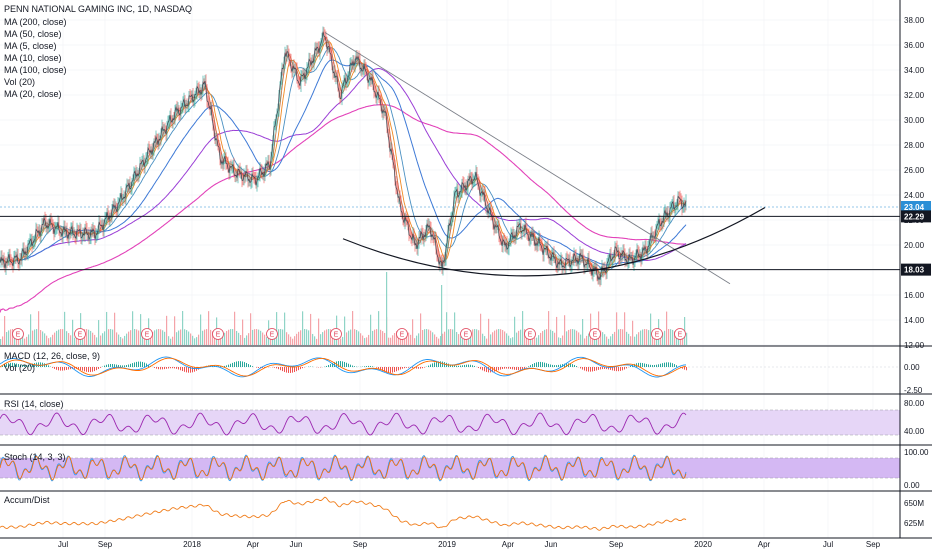 This screenshot has height=550, width=932. What do you see at coordinates (914, 20) in the screenshot?
I see `price-tick-label: 38.00` at bounding box center [914, 20].